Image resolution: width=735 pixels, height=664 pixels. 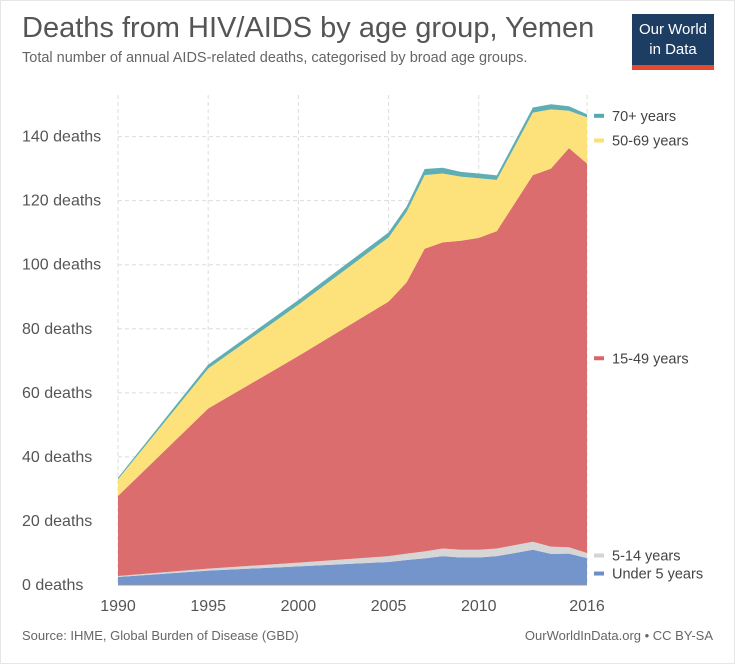 I want to click on chart-title: Deaths from HIV/AIDS by age group, Yemen, so click(x=308, y=28).